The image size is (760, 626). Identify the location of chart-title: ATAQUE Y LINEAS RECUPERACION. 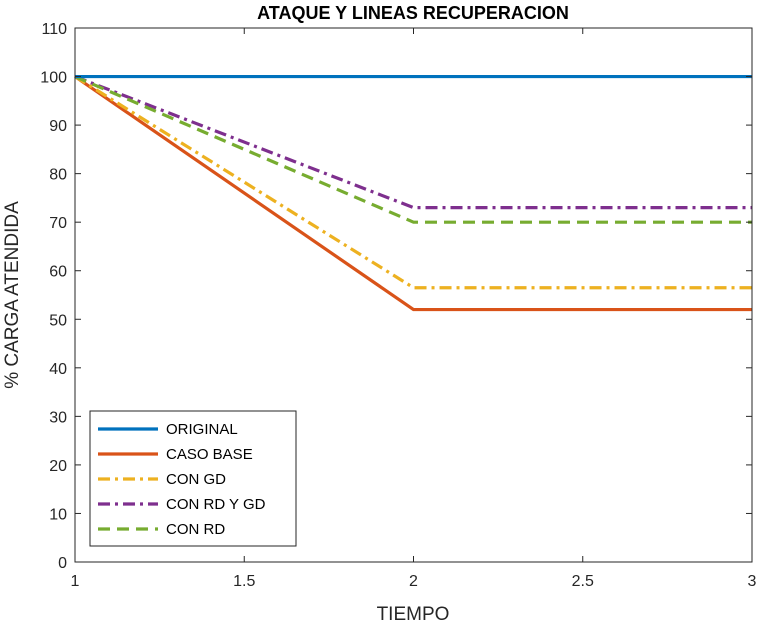
(413, 13).